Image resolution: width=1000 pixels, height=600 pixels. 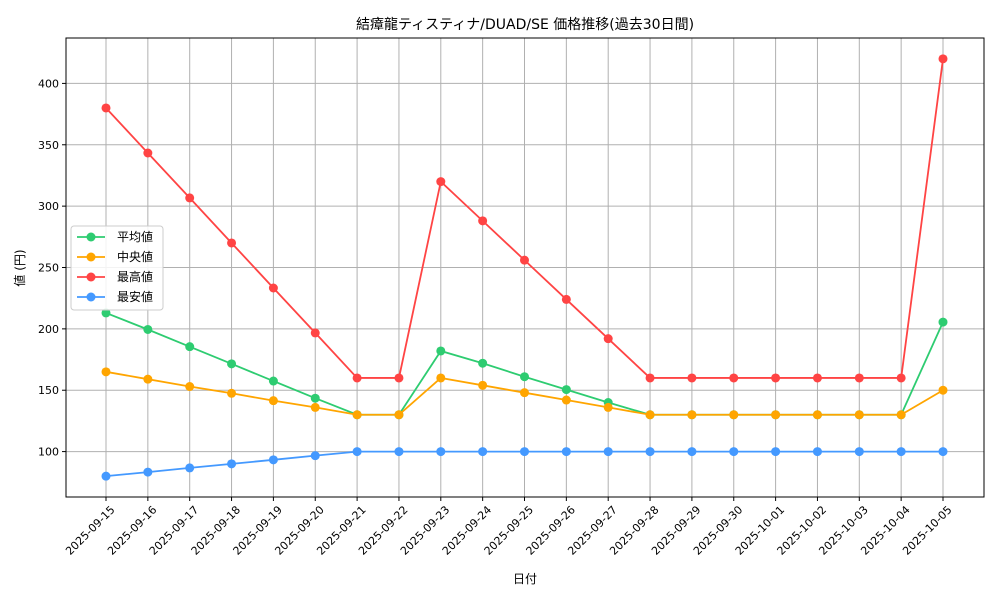 What do you see at coordinates (48, 206) in the screenshot?
I see `y-tick-label: 300` at bounding box center [48, 206].